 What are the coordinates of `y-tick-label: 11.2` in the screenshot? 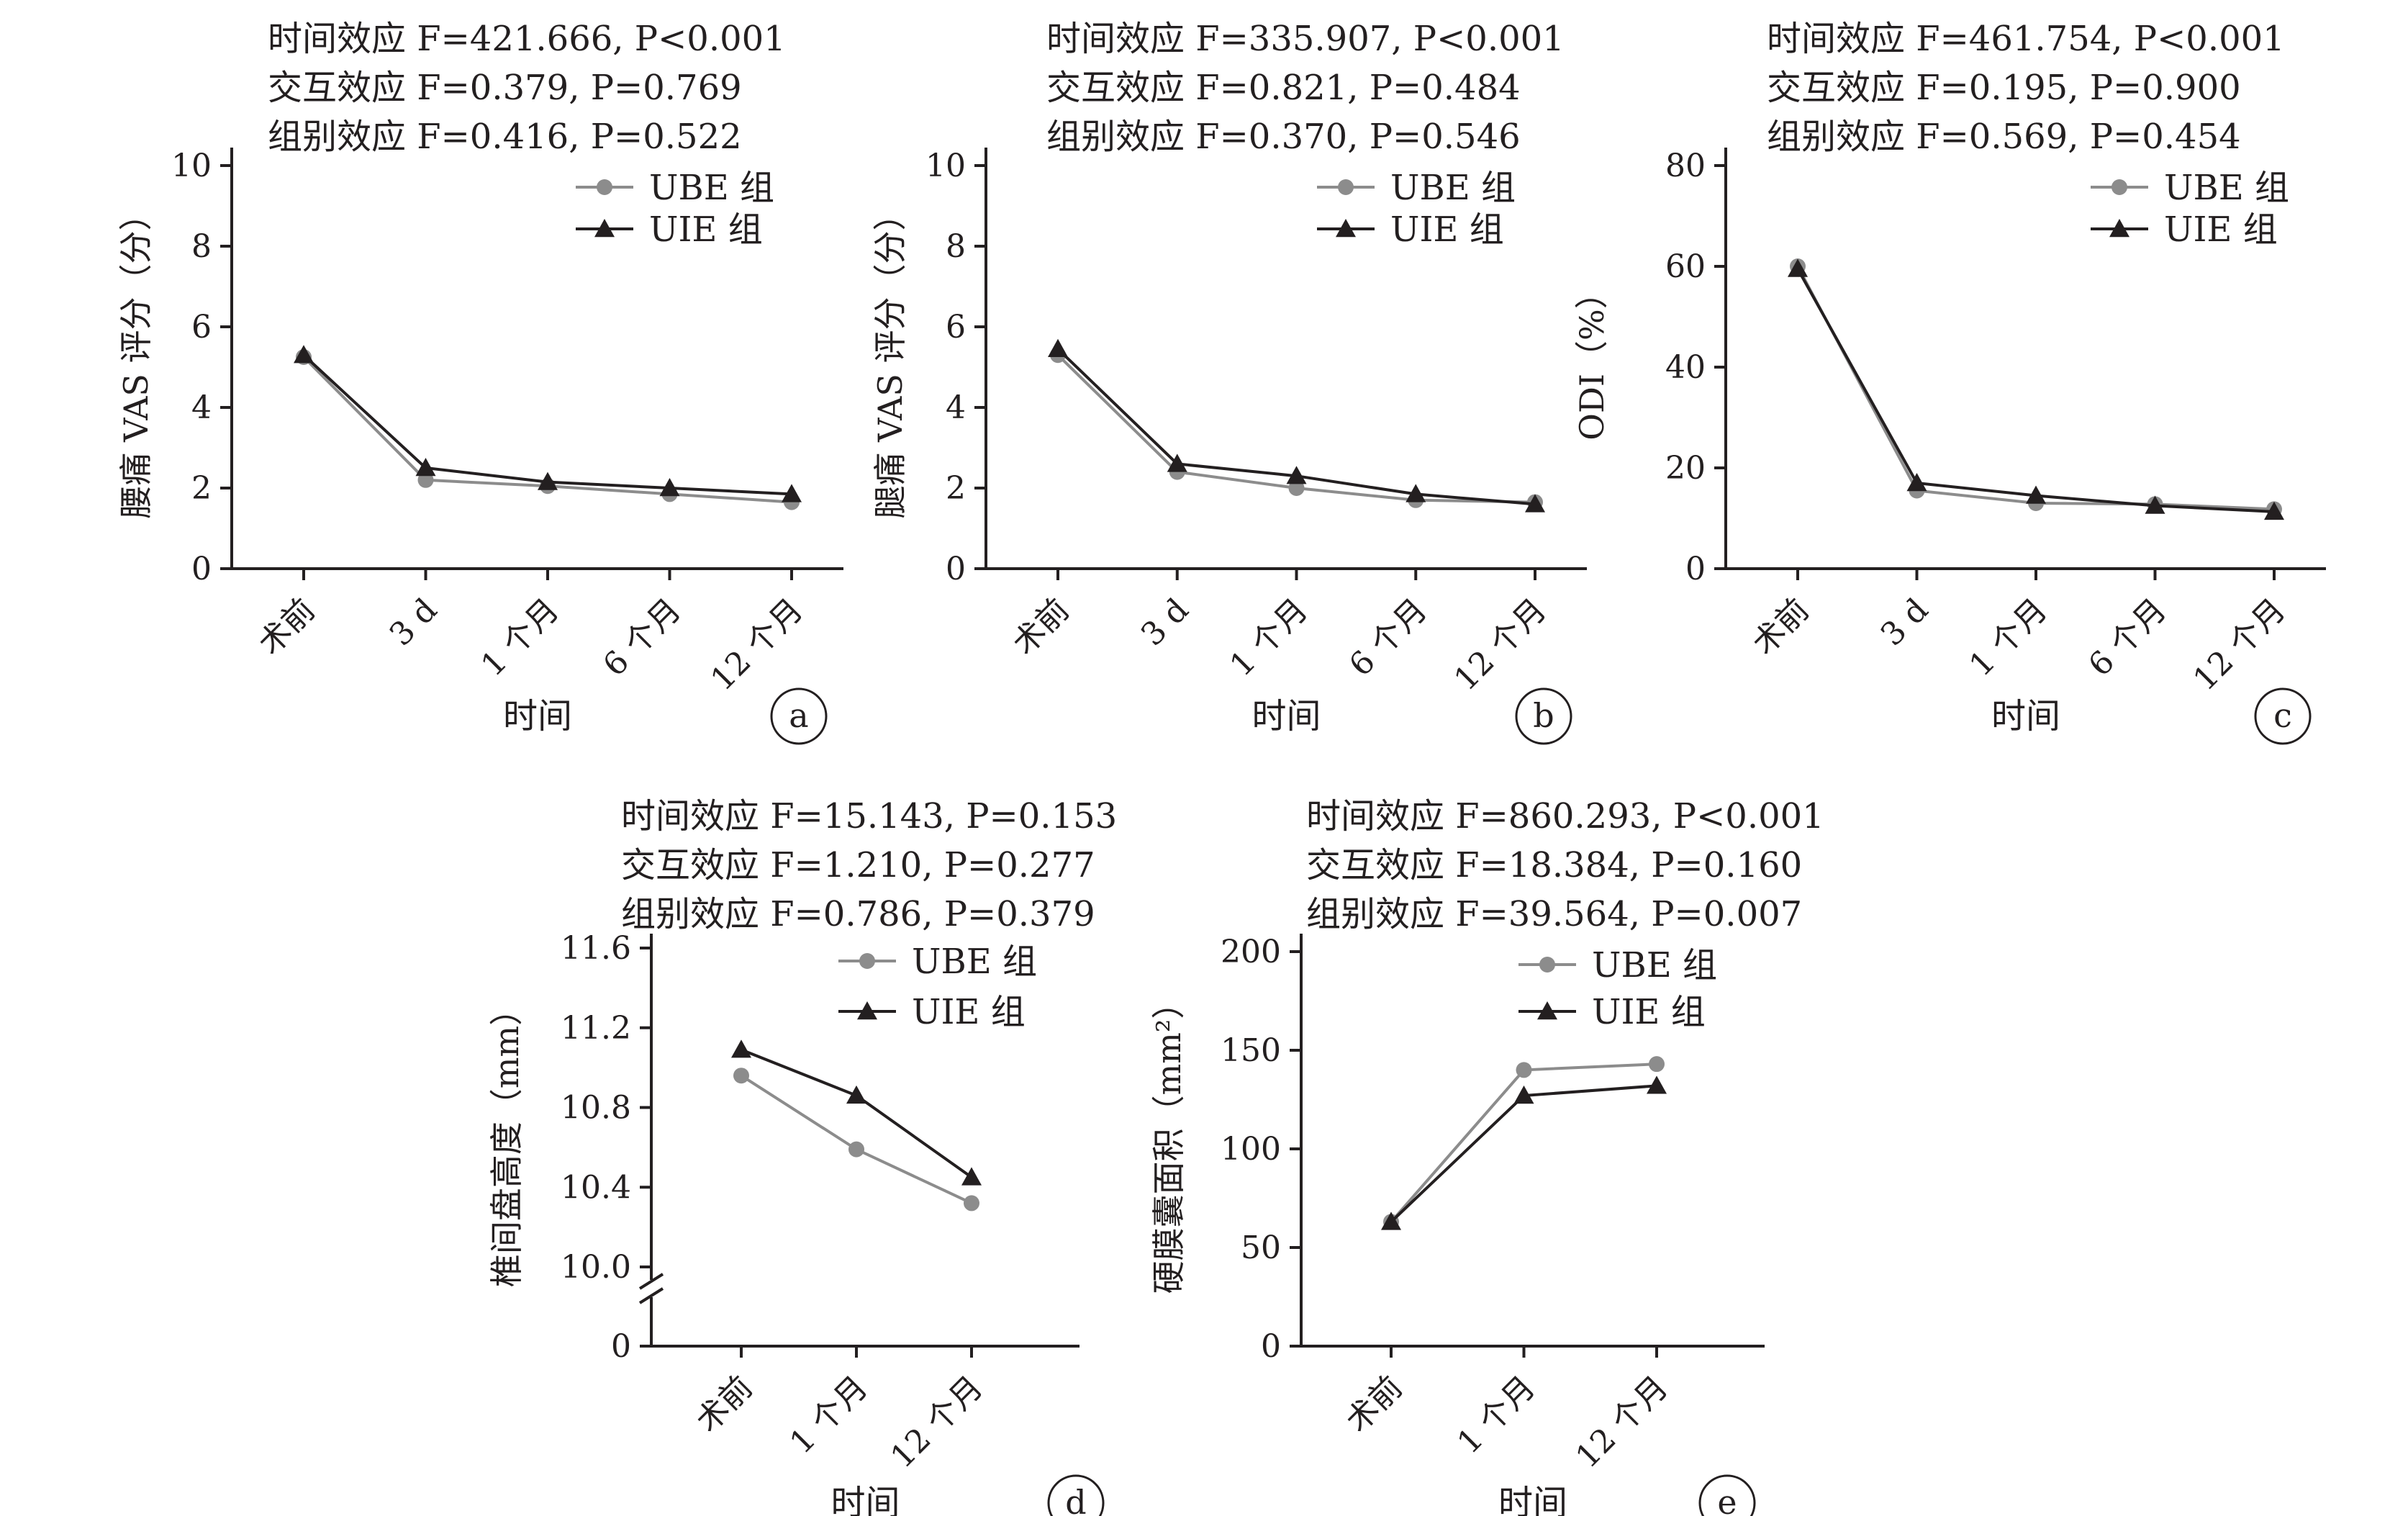 It's located at (596, 1028).